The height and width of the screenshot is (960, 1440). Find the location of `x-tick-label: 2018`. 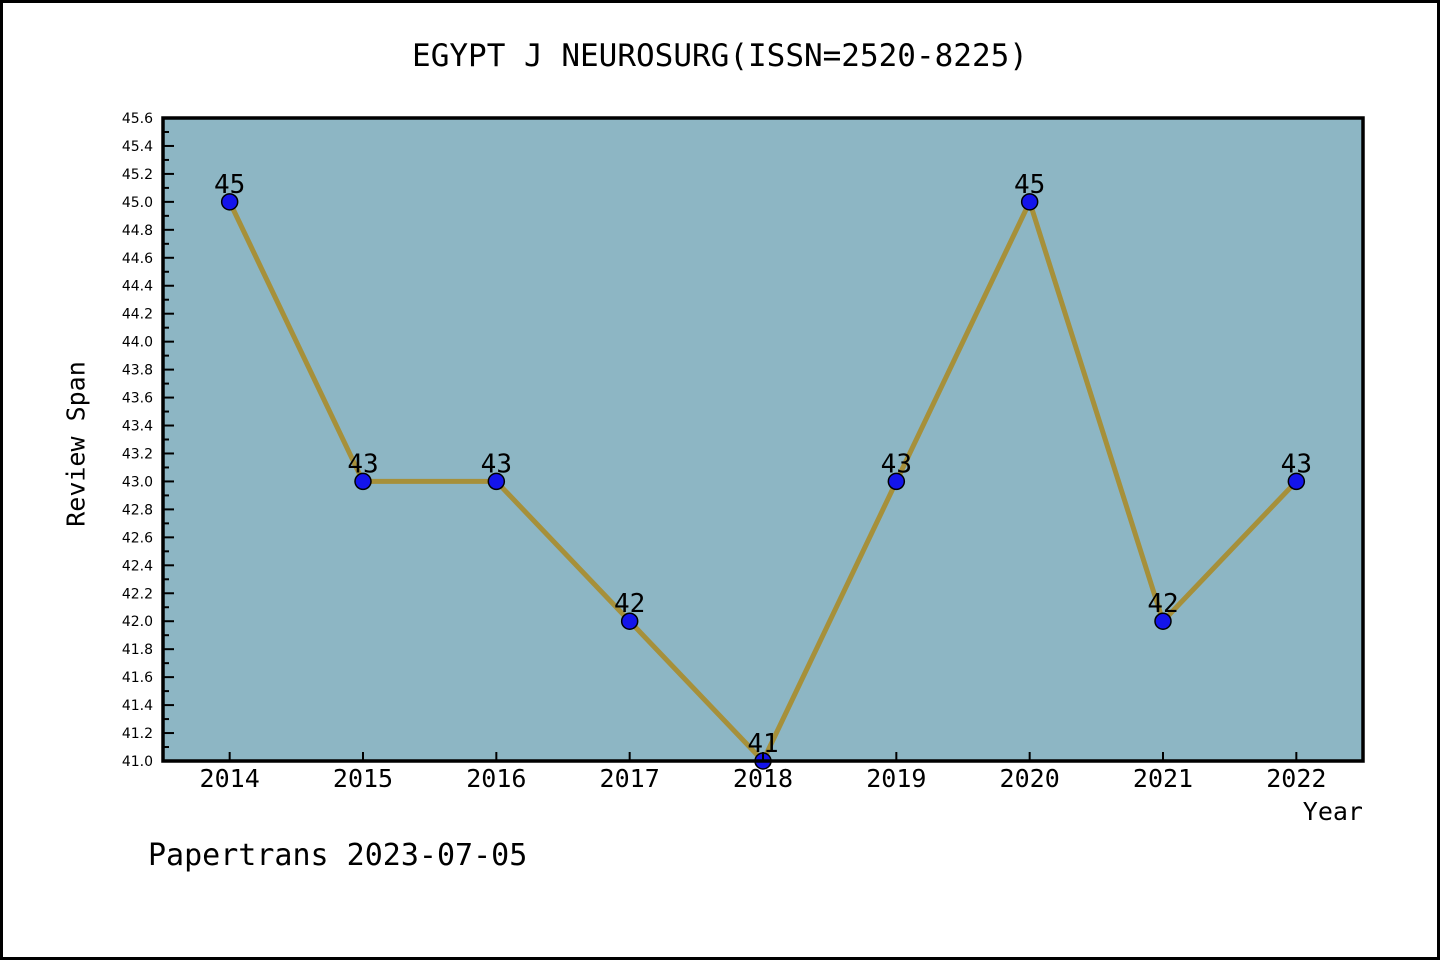

x-tick-label: 2018 is located at coordinates (763, 778).